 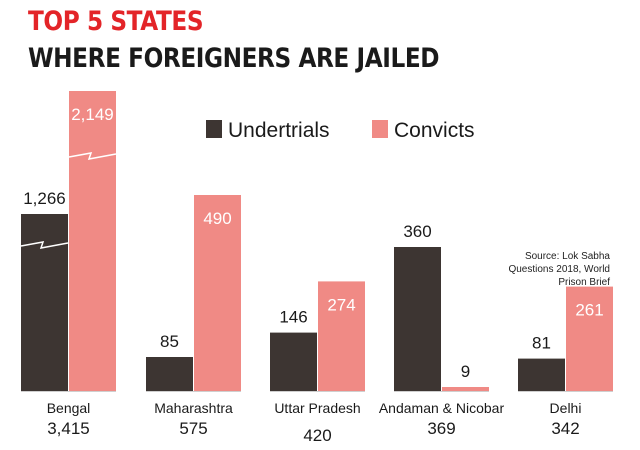 I want to click on category-label: Bengal, so click(x=69, y=408).